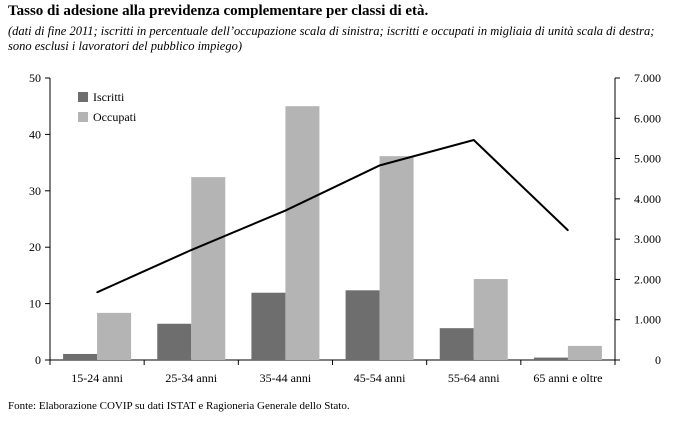 The height and width of the screenshot is (427, 677). I want to click on left-tick-label: 10, so click(35, 304).